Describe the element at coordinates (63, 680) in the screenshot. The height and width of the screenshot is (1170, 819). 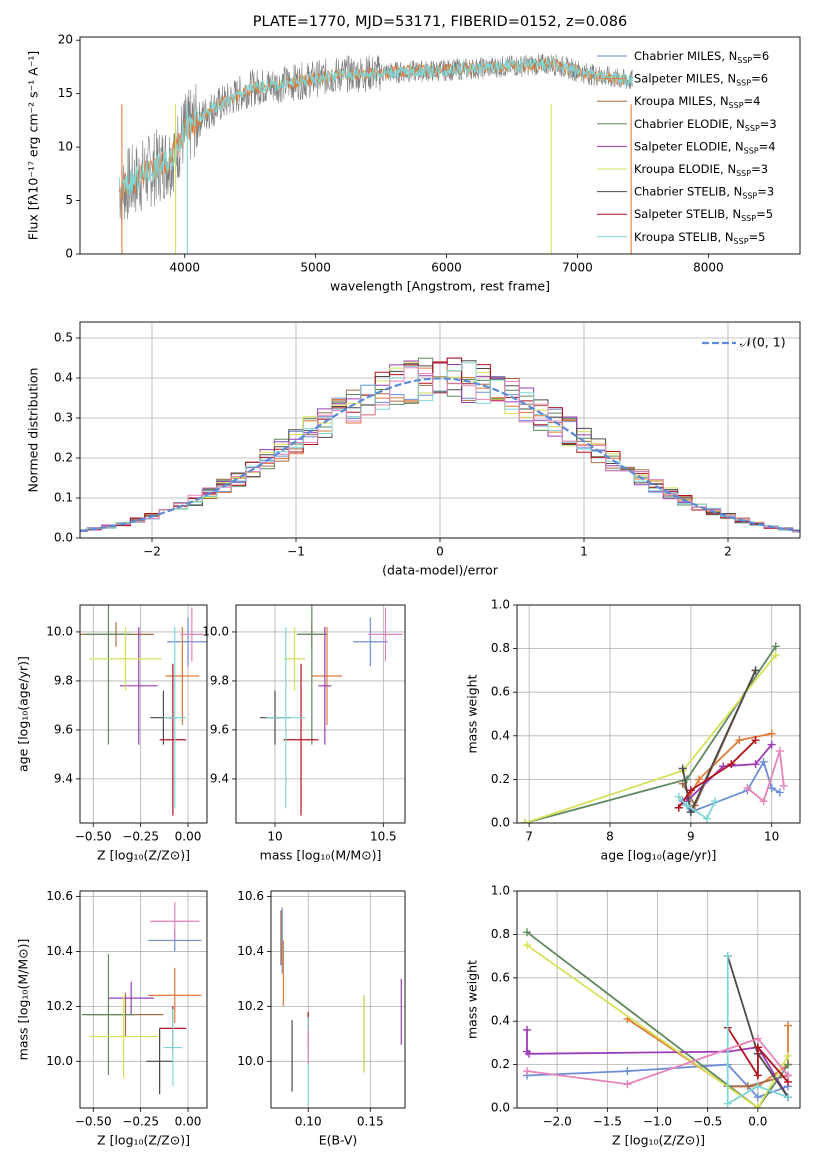
I see `y-tick-label: 9.8` at that location.